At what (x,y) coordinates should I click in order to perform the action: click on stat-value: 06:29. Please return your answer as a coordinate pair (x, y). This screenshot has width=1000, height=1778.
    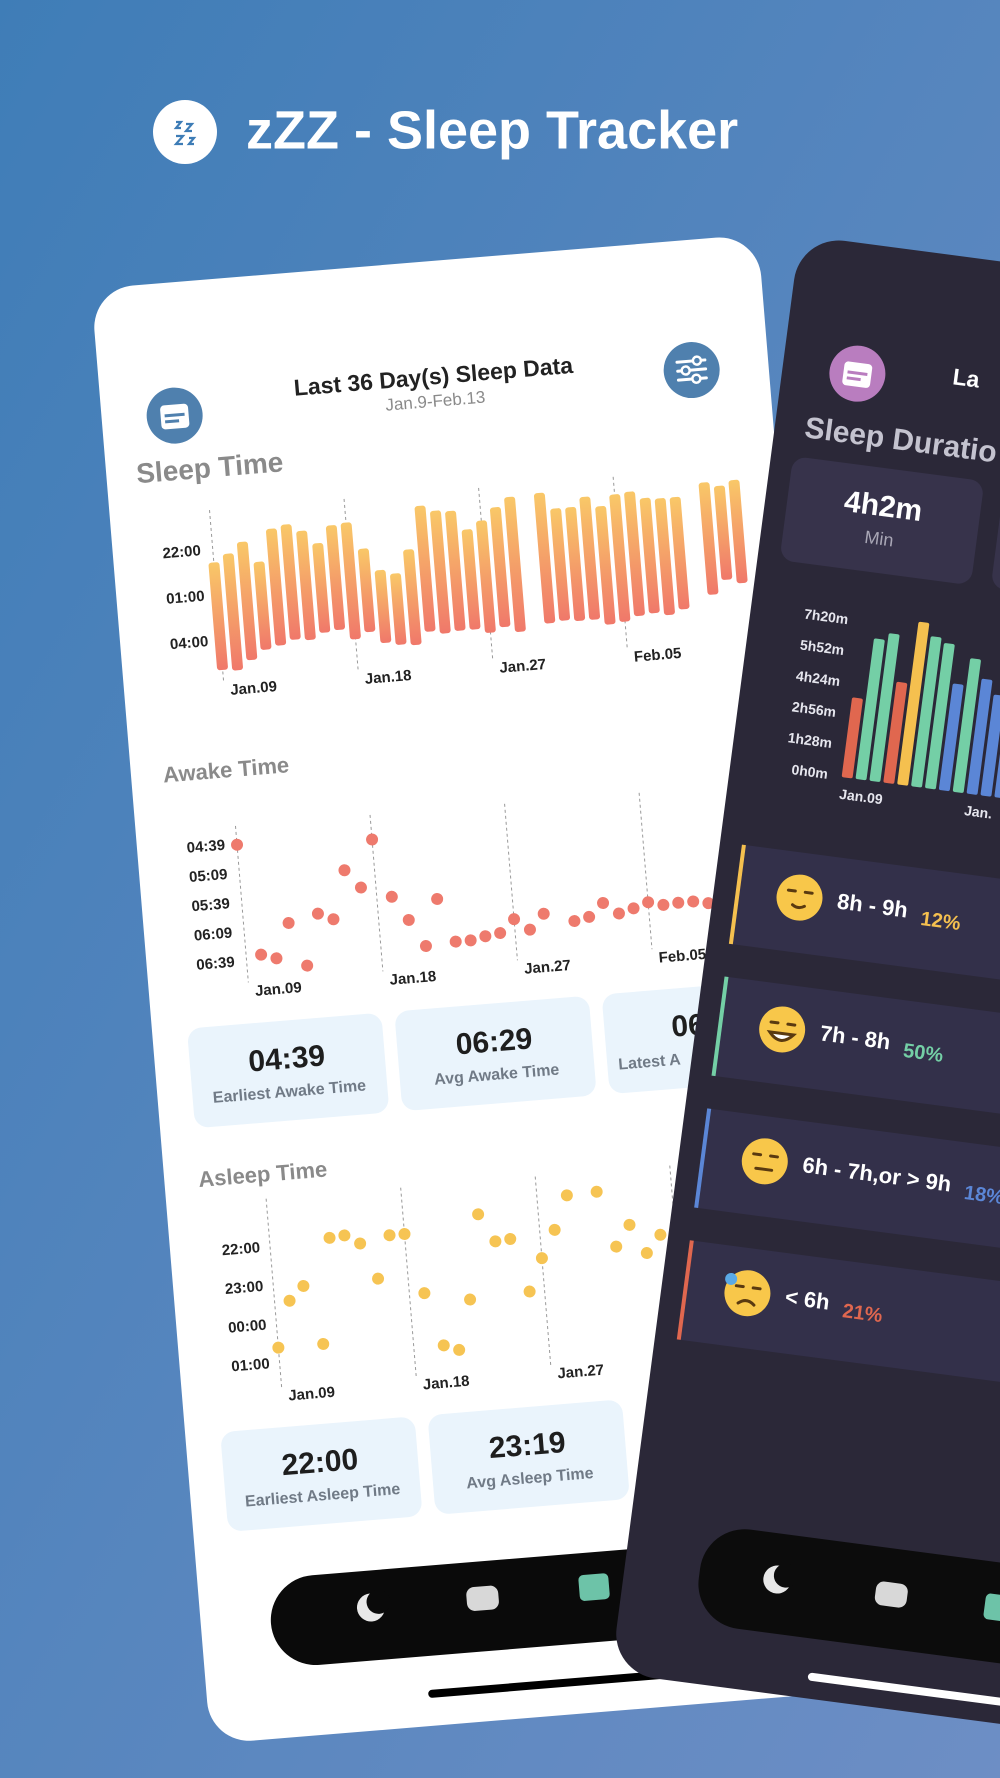
    Looking at the image, I should click on (493, 1041).